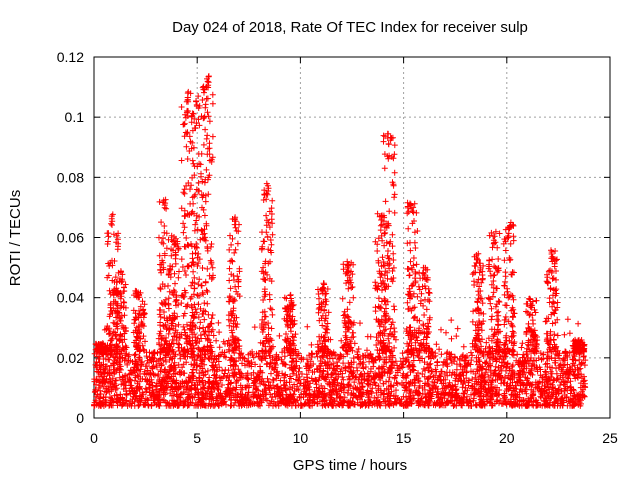  I want to click on x-tick-label: 10, so click(301, 438).